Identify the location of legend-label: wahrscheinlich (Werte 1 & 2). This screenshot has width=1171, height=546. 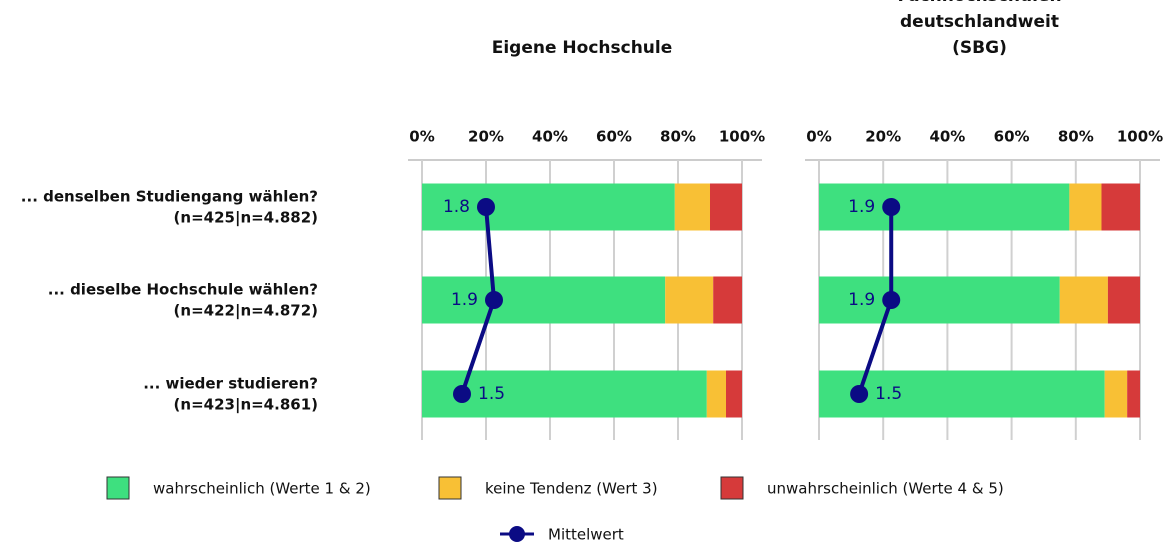
(262, 489).